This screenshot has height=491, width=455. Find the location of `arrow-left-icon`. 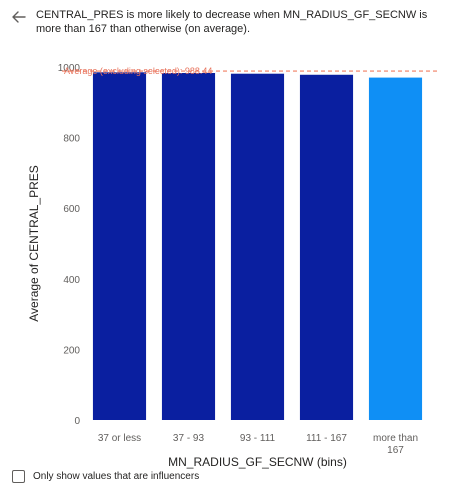

arrow-left-icon is located at coordinates (19, 17).